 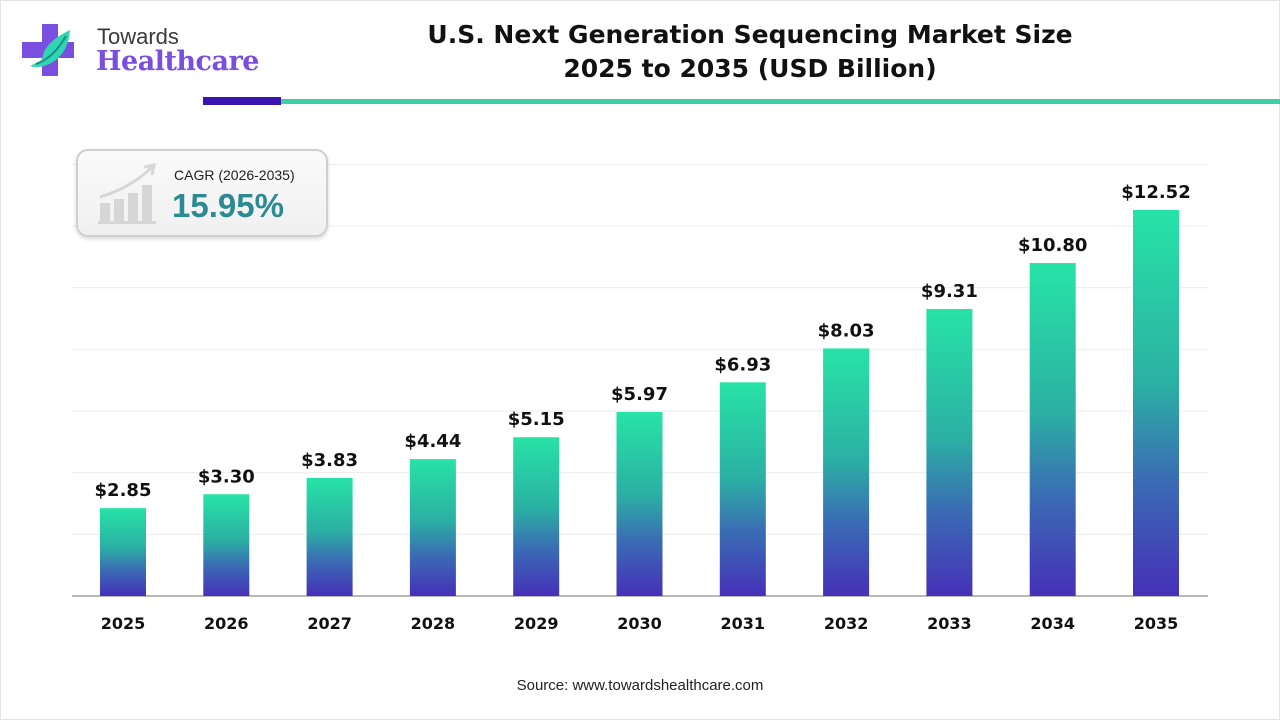 I want to click on data-label: $8.03, so click(x=846, y=330).